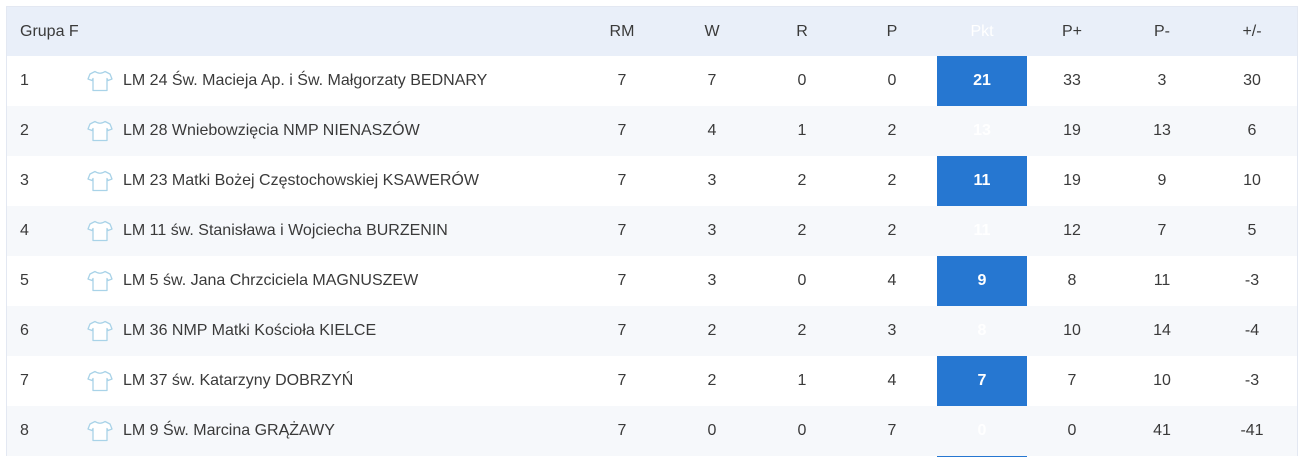 The width and height of the screenshot is (1300, 458). Describe the element at coordinates (892, 80) in the screenshot. I see `p-cell: 0` at that location.